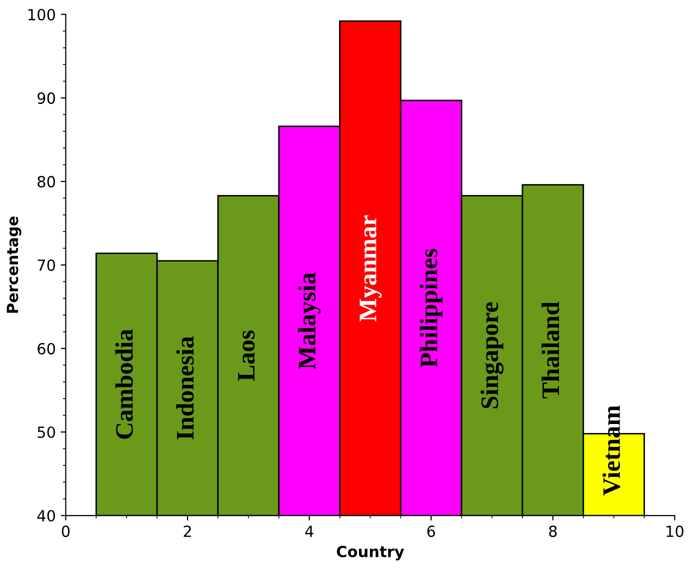 Image resolution: width=692 pixels, height=576 pixels. I want to click on y-tick-label: 70, so click(47, 265).